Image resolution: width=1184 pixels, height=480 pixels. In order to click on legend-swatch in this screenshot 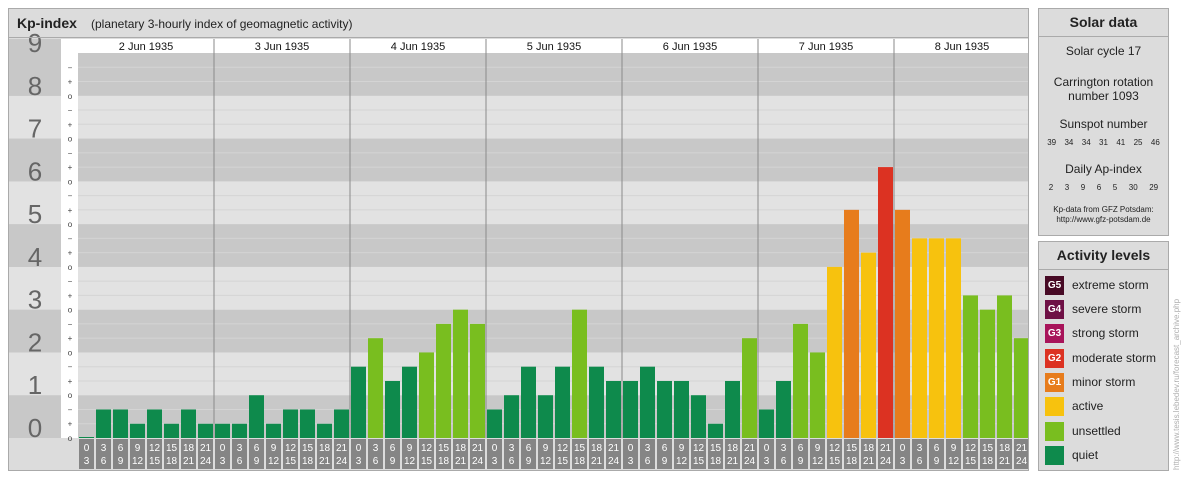, I will do `click(1054, 406)`.